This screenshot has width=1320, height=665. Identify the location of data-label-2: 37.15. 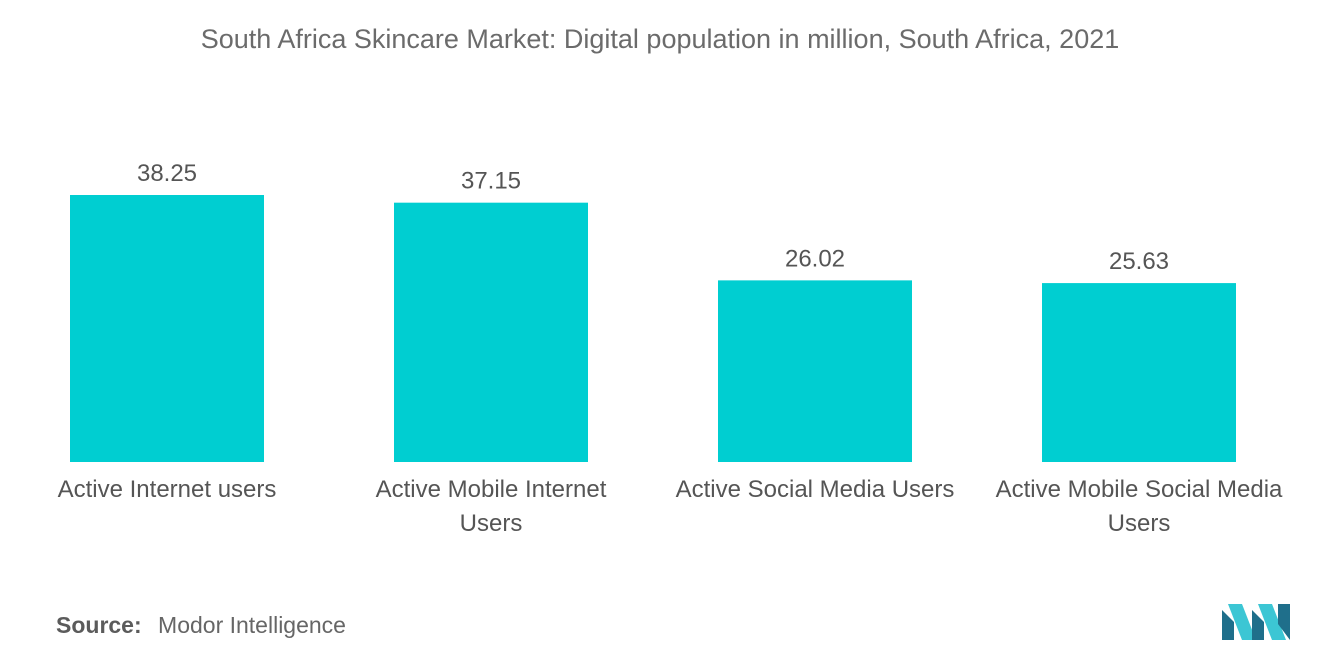
(491, 181).